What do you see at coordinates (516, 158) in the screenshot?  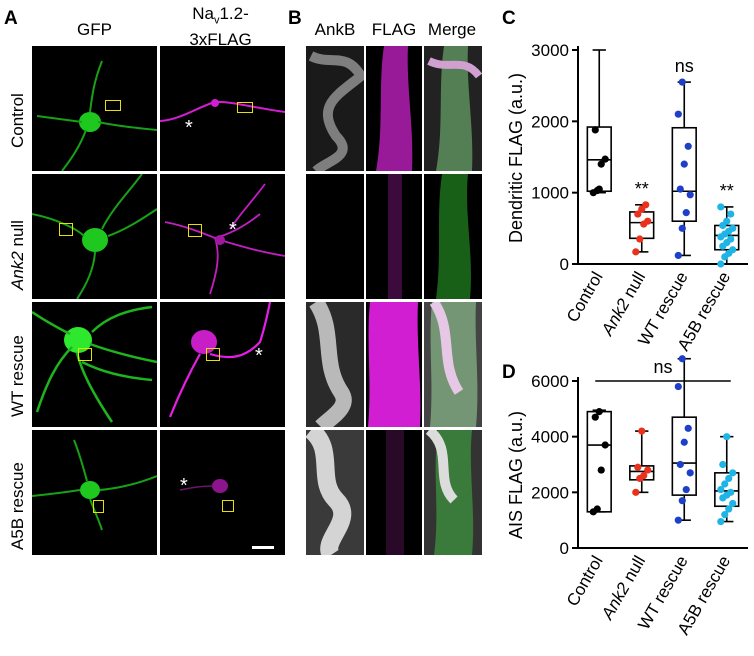 I see `y-axis-label: Dendritic FLAG (a.u.)` at bounding box center [516, 158].